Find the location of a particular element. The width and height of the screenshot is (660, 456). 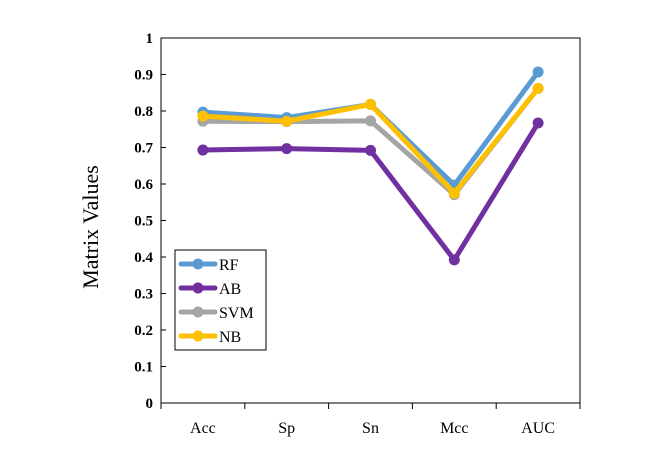

series-line-rf is located at coordinates (370, 128).